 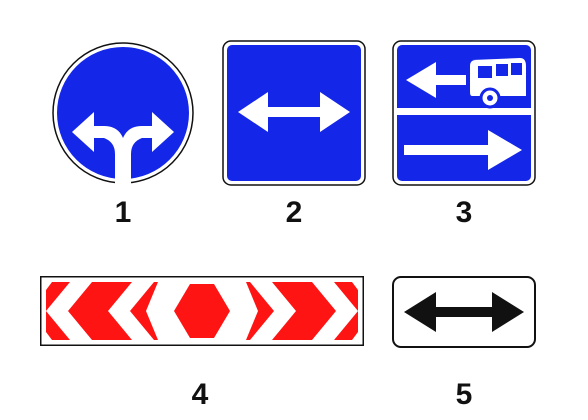 What do you see at coordinates (200, 394) in the screenshot?
I see `sign-number-4: 4` at bounding box center [200, 394].